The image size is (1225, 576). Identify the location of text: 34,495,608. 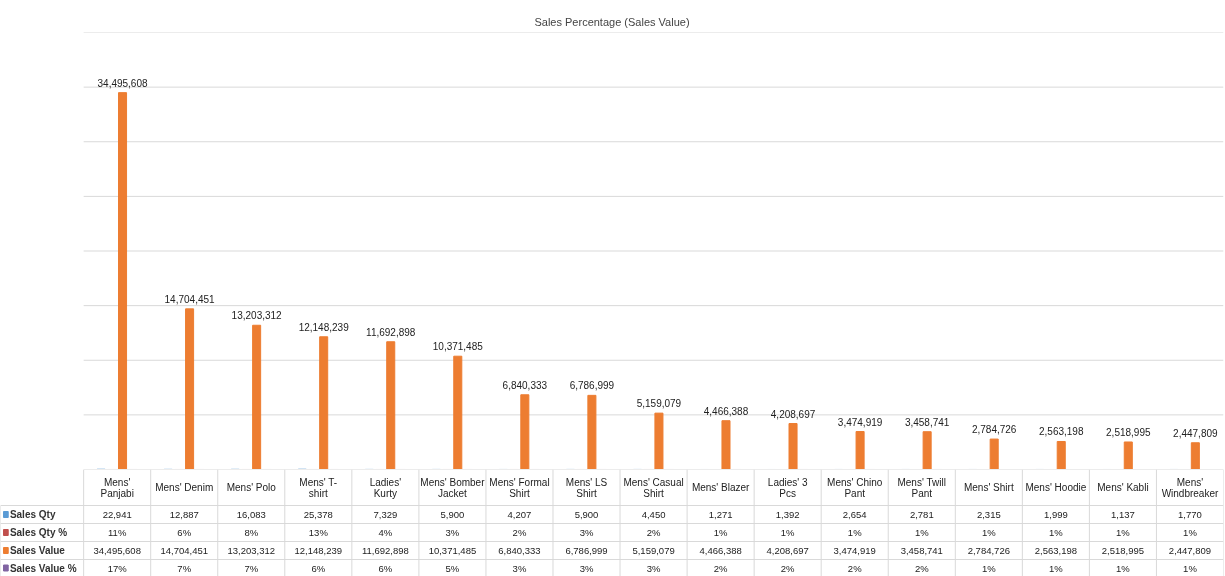
(122, 83).